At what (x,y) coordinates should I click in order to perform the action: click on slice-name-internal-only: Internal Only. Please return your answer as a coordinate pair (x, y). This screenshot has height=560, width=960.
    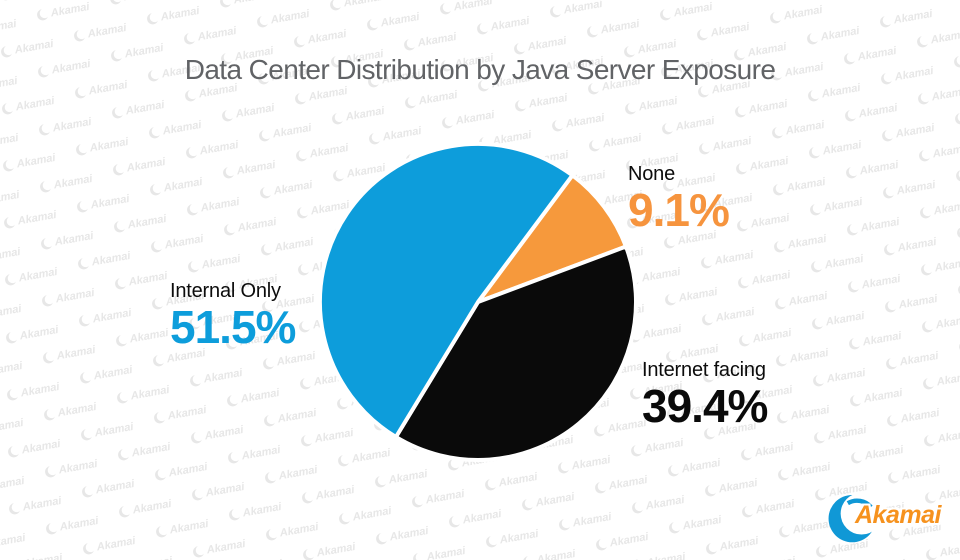
    Looking at the image, I should click on (225, 291).